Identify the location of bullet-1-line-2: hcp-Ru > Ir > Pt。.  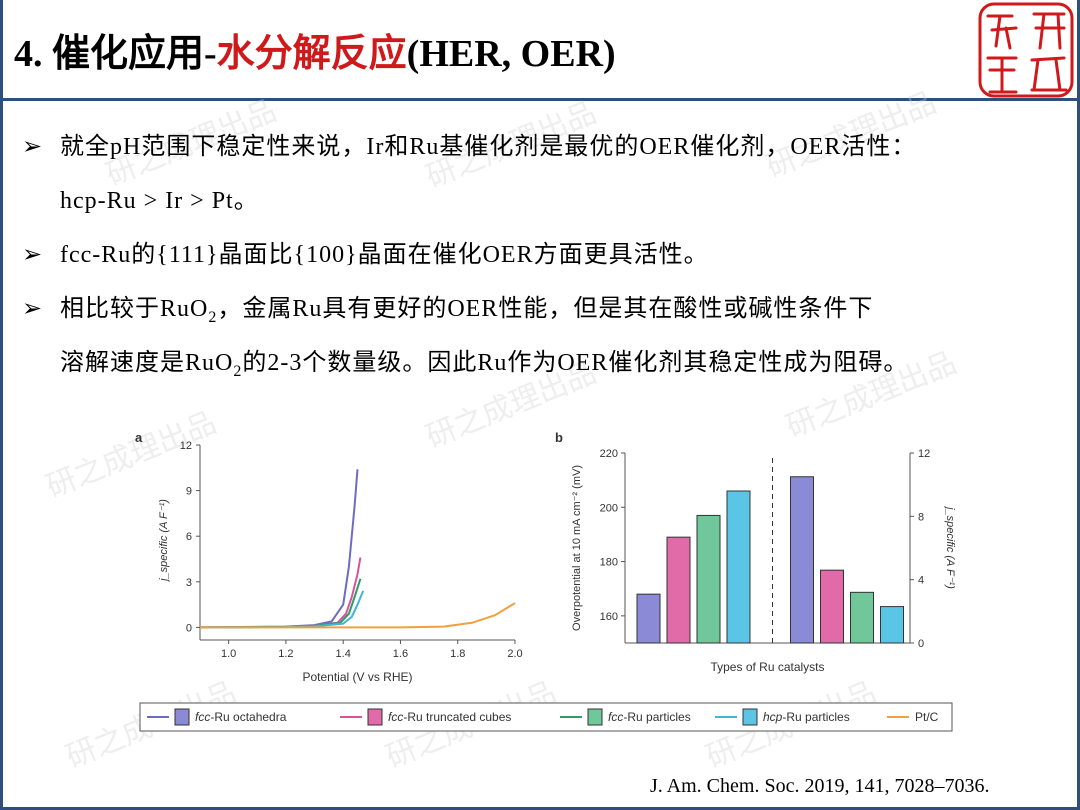
(159, 201).